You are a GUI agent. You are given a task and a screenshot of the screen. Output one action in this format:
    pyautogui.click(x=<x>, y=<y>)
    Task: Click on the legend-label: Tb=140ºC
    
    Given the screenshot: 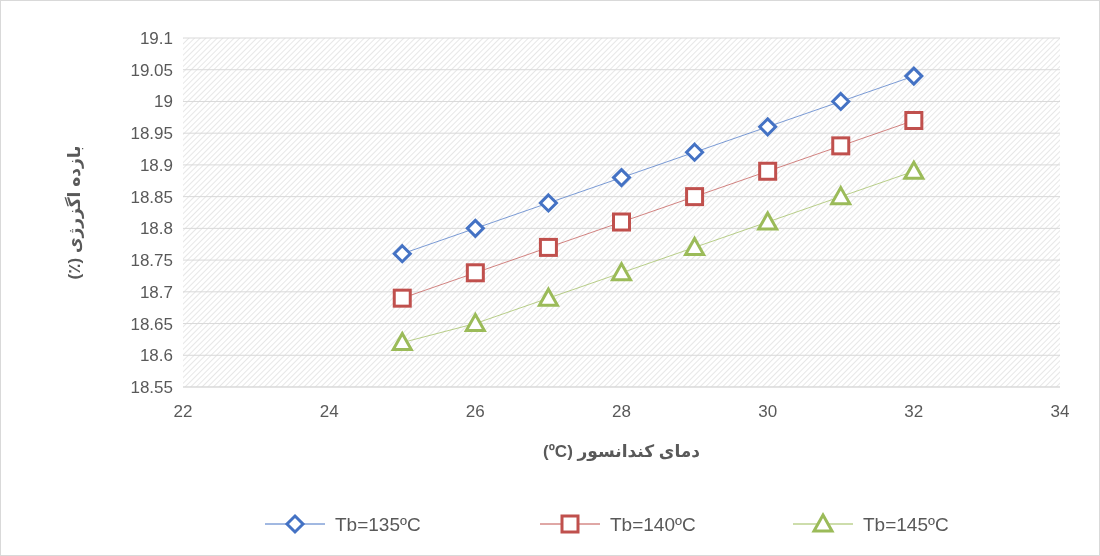 What is the action you would take?
    pyautogui.click(x=653, y=524)
    